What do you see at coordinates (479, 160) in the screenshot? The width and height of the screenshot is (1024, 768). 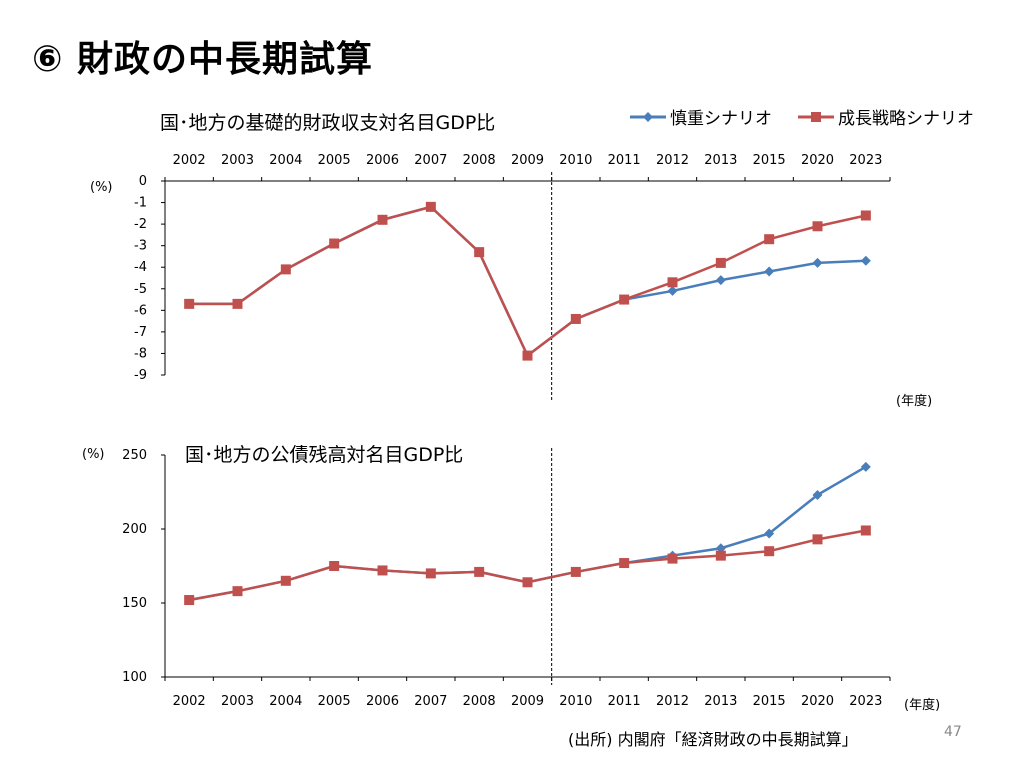 I see `chart1-x-tick-label: 2008` at bounding box center [479, 160].